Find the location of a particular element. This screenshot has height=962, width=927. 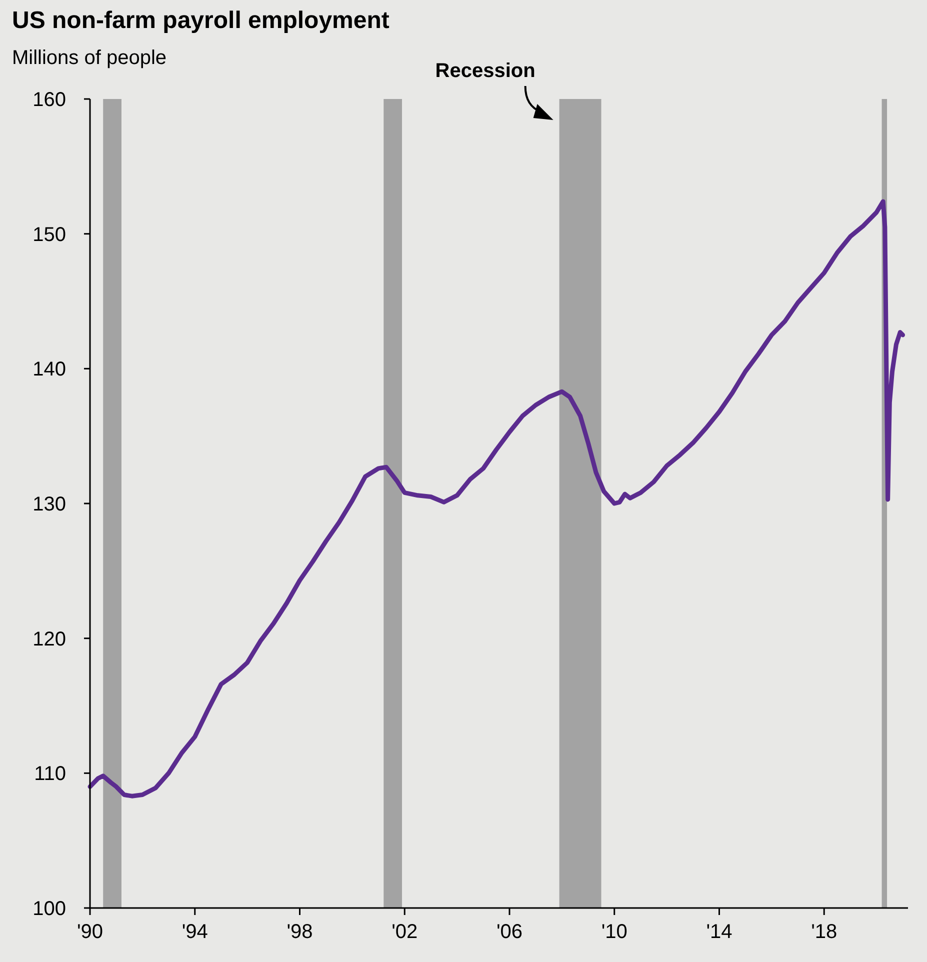

x-tick-label: '02 is located at coordinates (405, 932).